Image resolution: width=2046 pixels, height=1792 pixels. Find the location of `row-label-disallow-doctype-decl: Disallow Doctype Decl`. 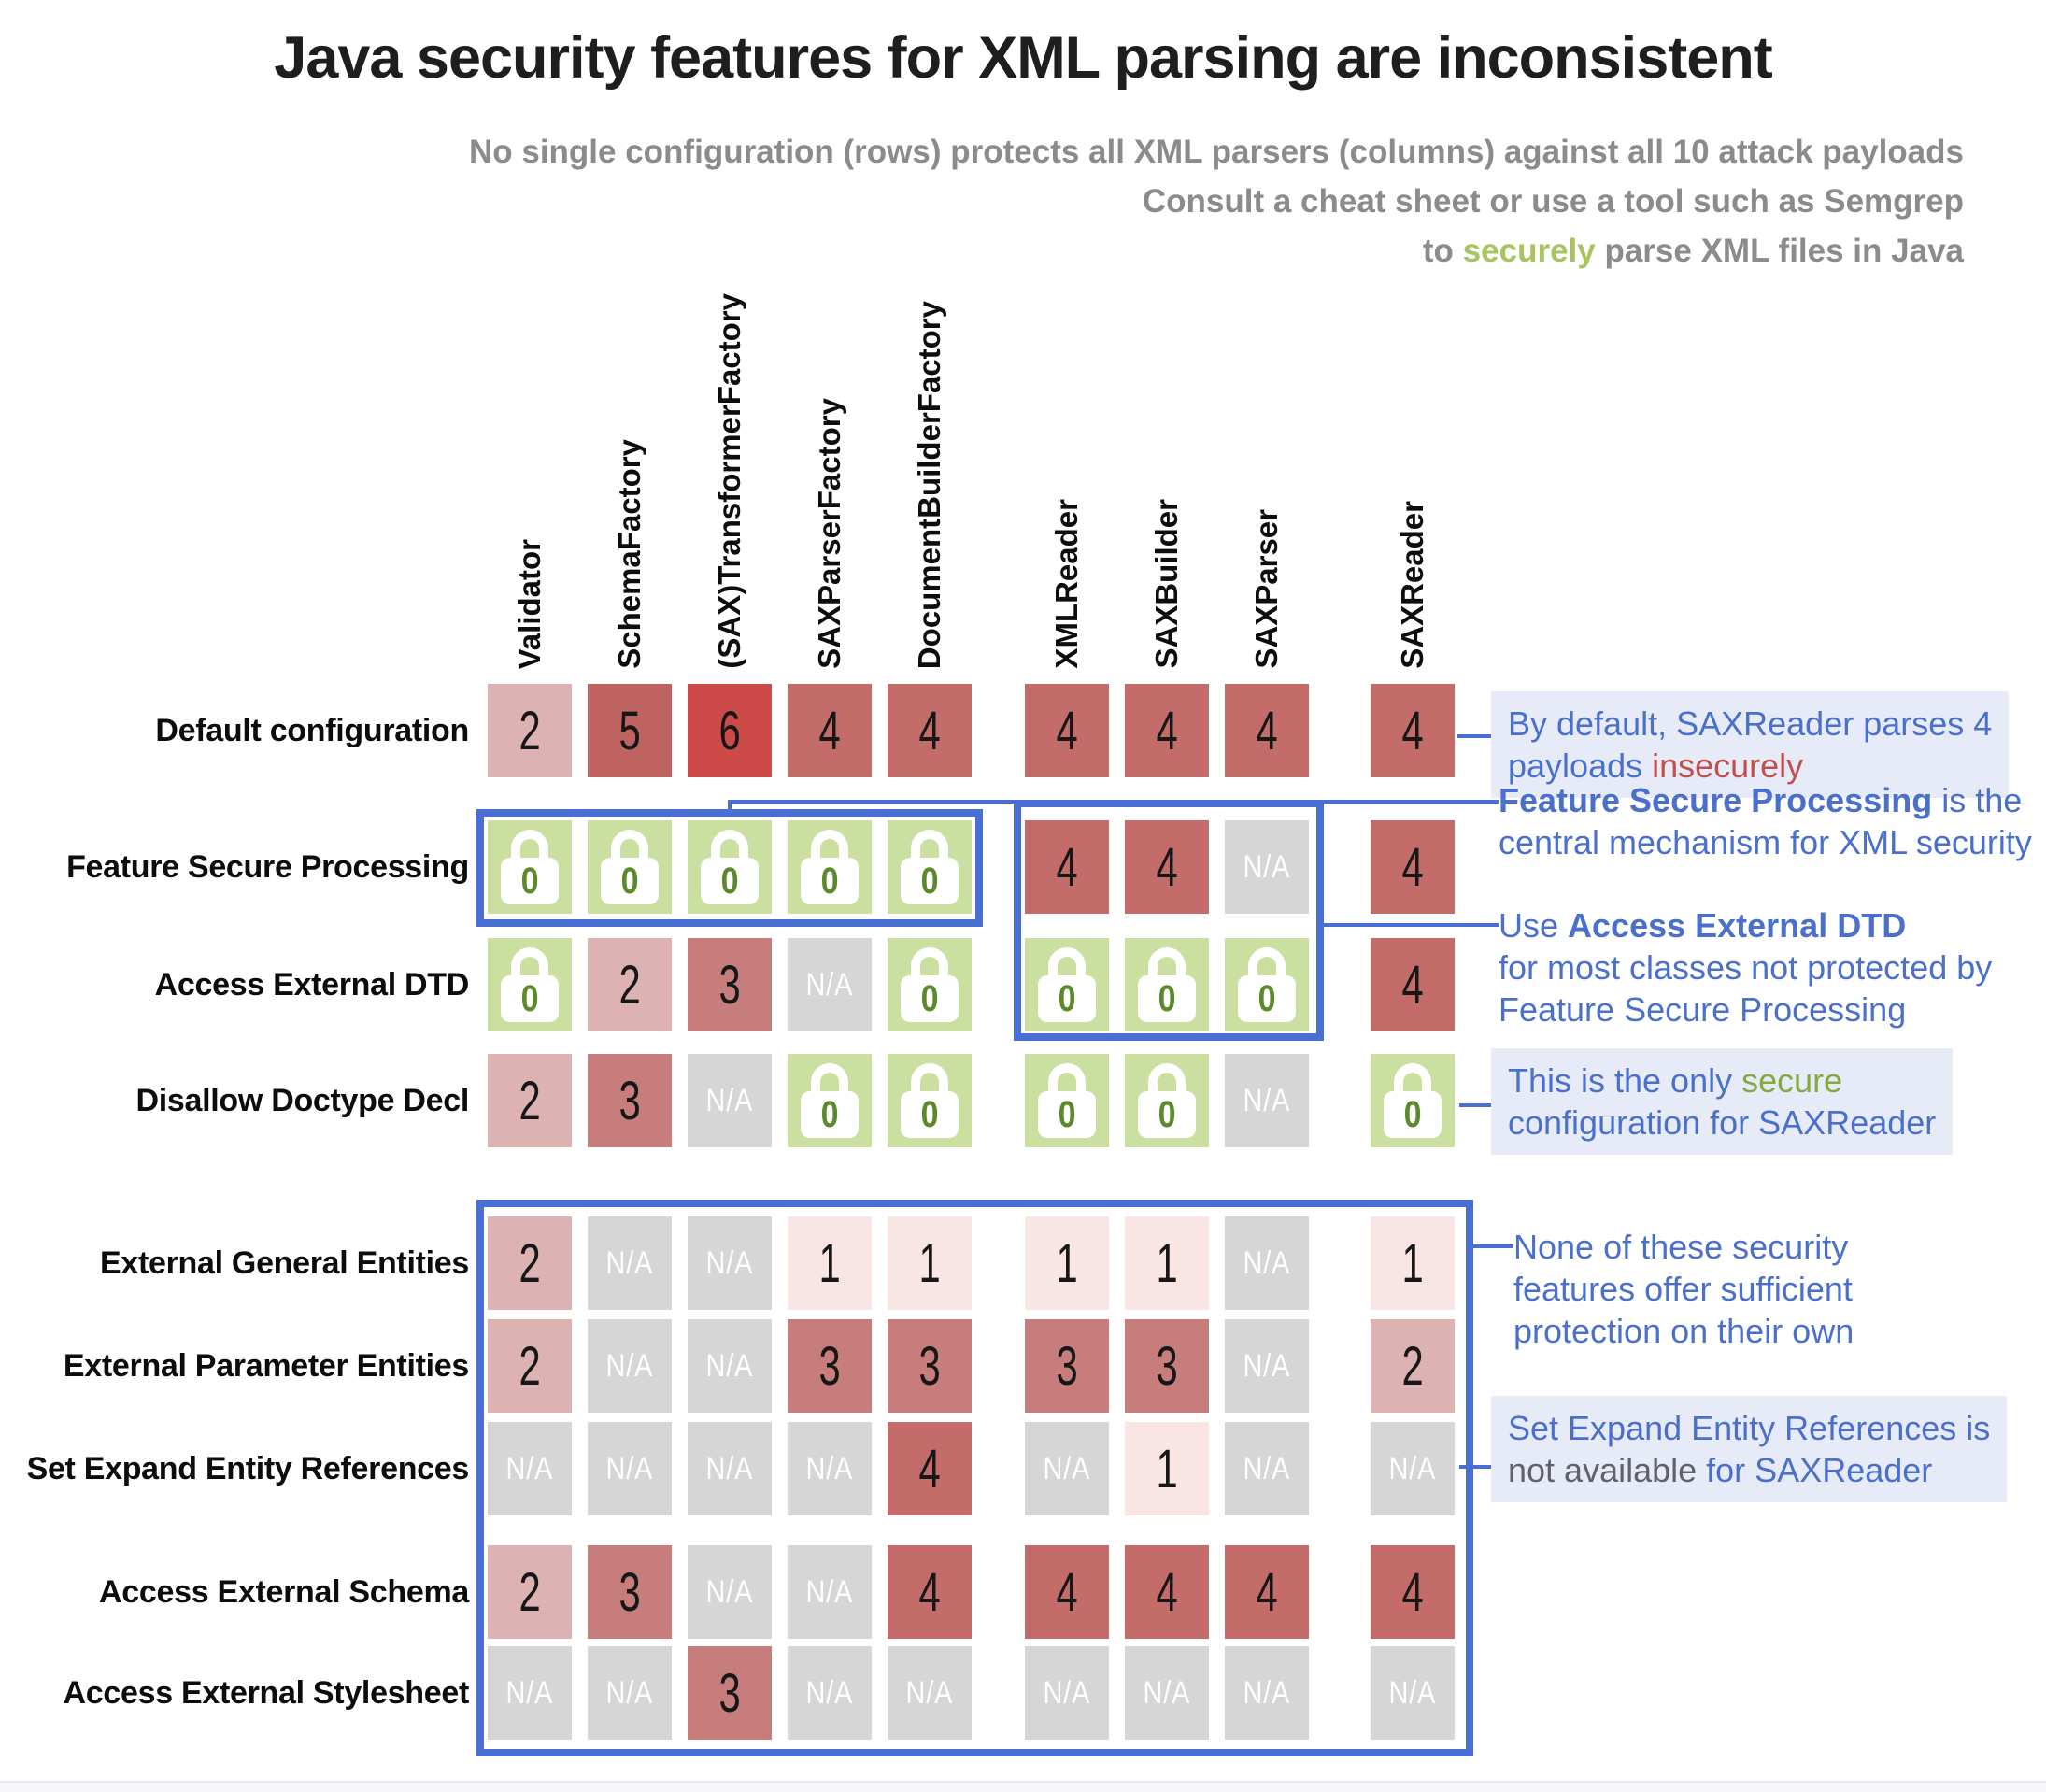

row-label-disallow-doctype-decl: Disallow Doctype Decl is located at coordinates (253, 1100).